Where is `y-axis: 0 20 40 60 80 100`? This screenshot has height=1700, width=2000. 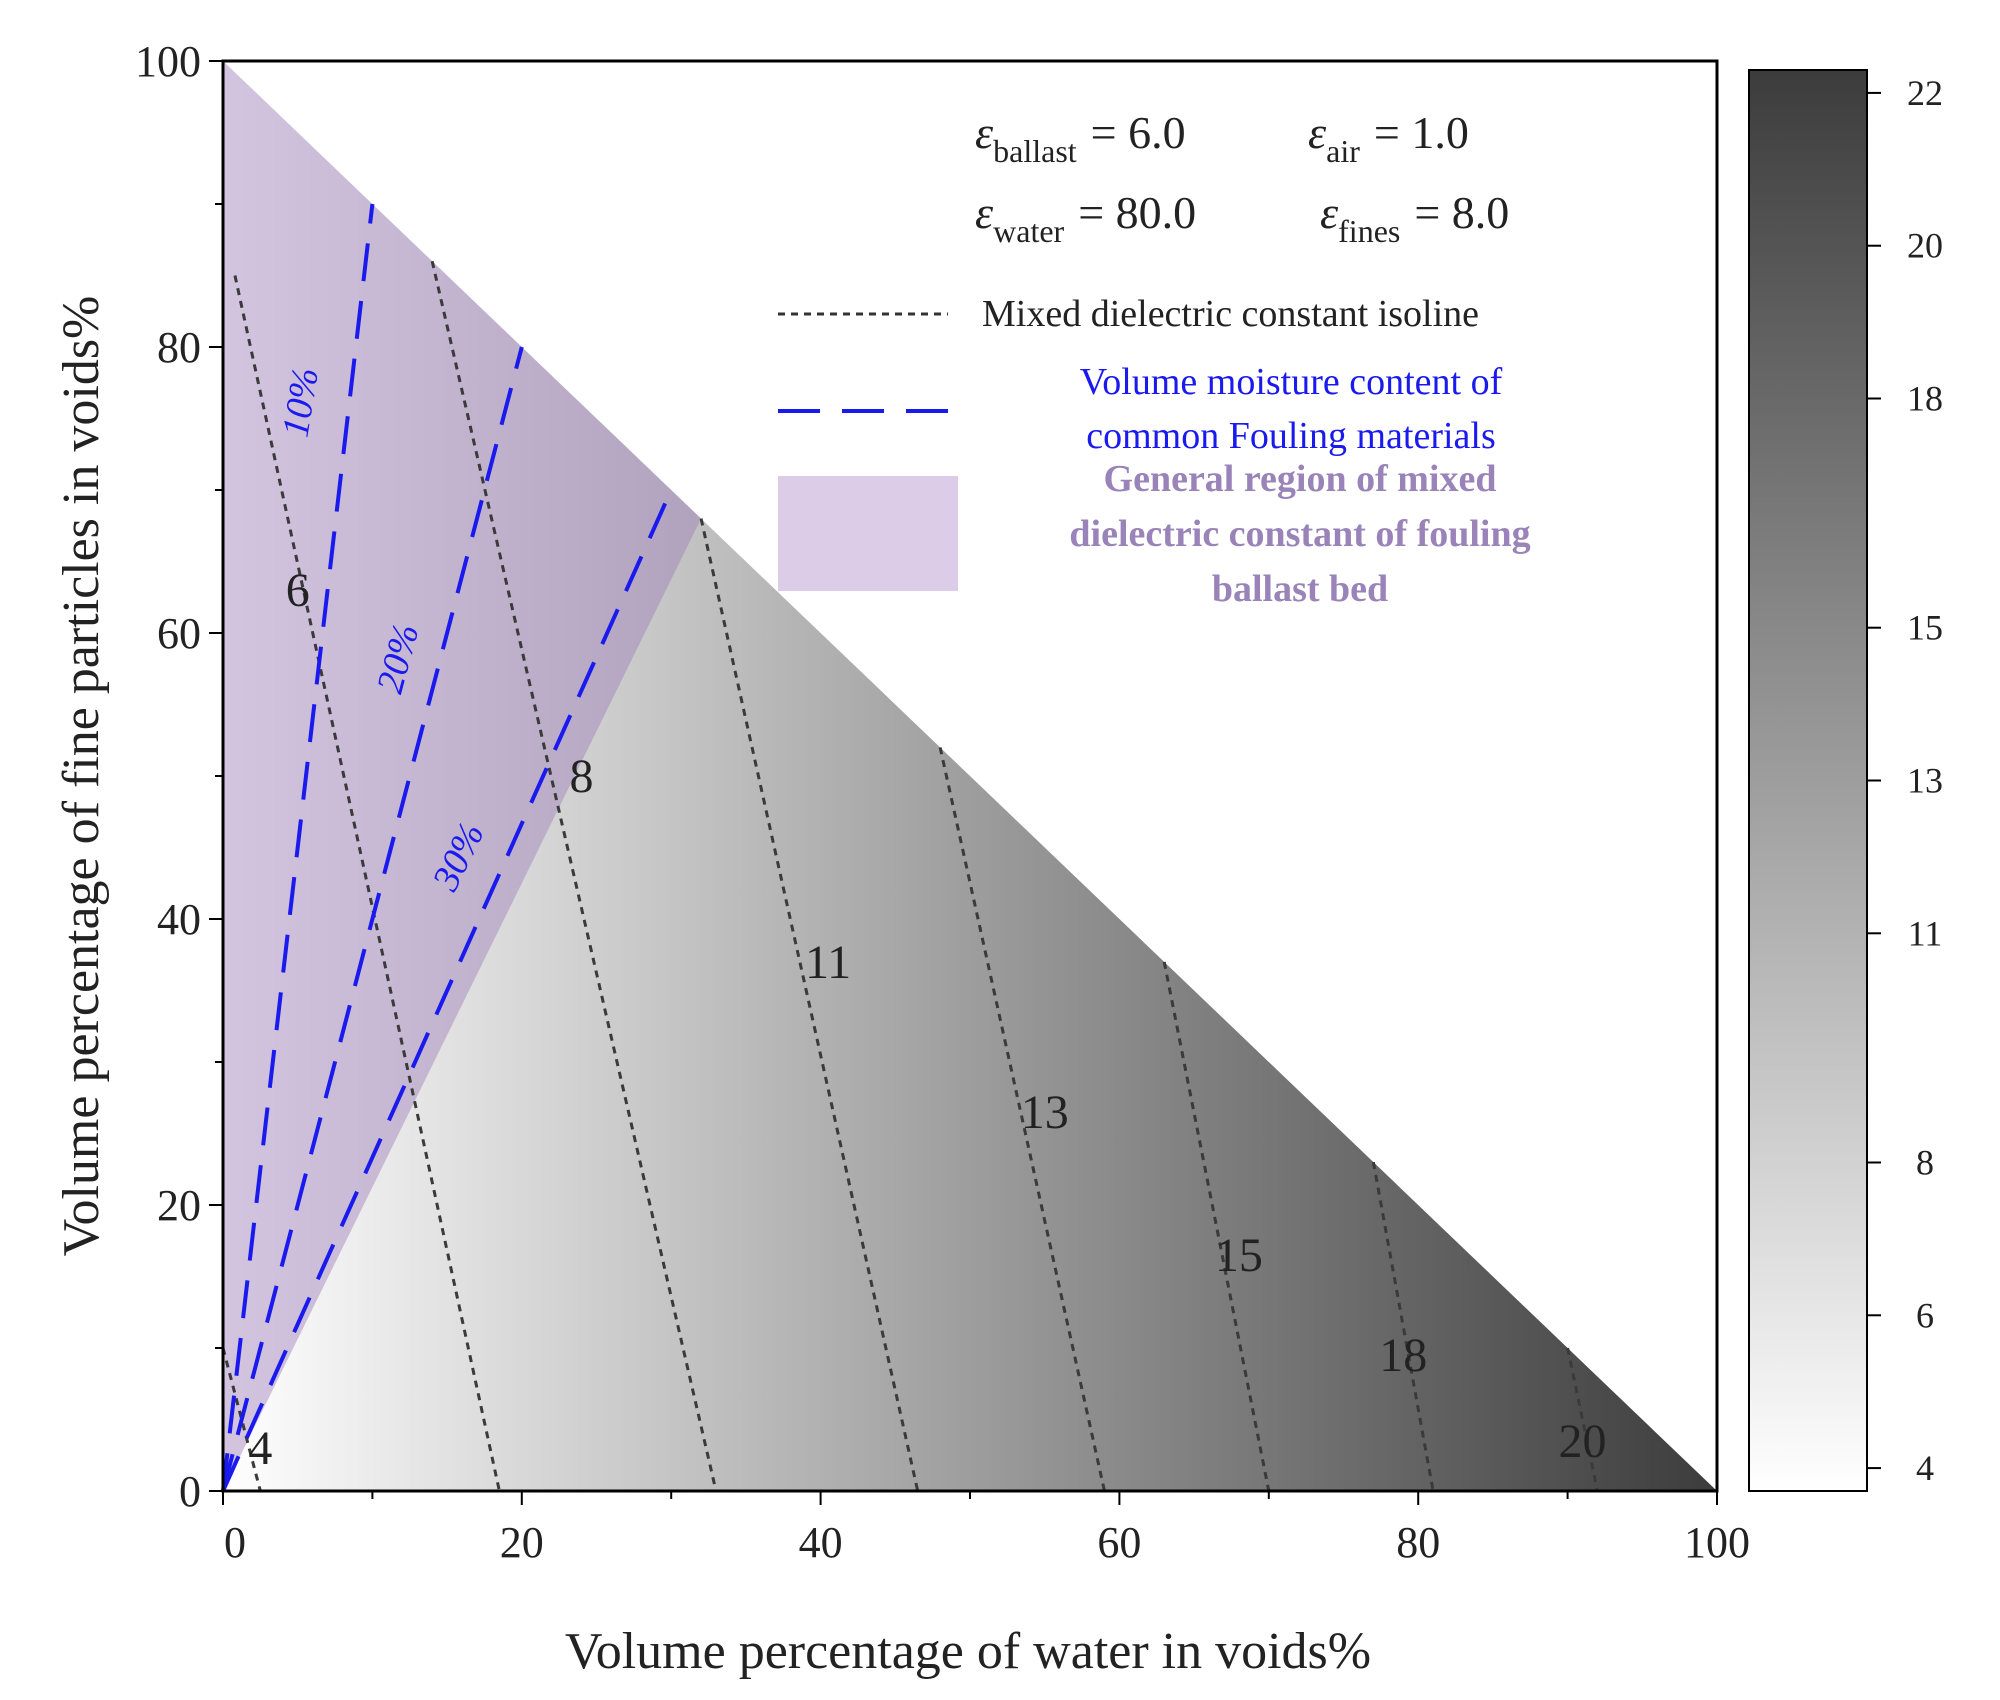 y-axis: 0 20 40 60 80 100 is located at coordinates (179, 776).